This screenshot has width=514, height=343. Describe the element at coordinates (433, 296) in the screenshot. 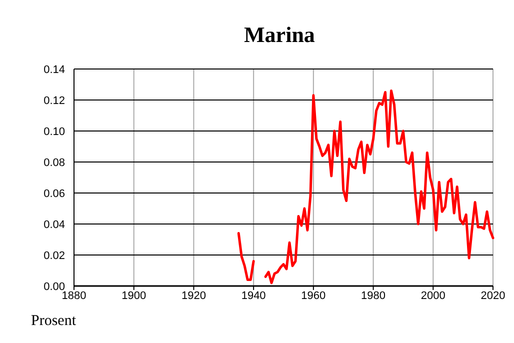

I see `x-tick-label: 2000` at that location.